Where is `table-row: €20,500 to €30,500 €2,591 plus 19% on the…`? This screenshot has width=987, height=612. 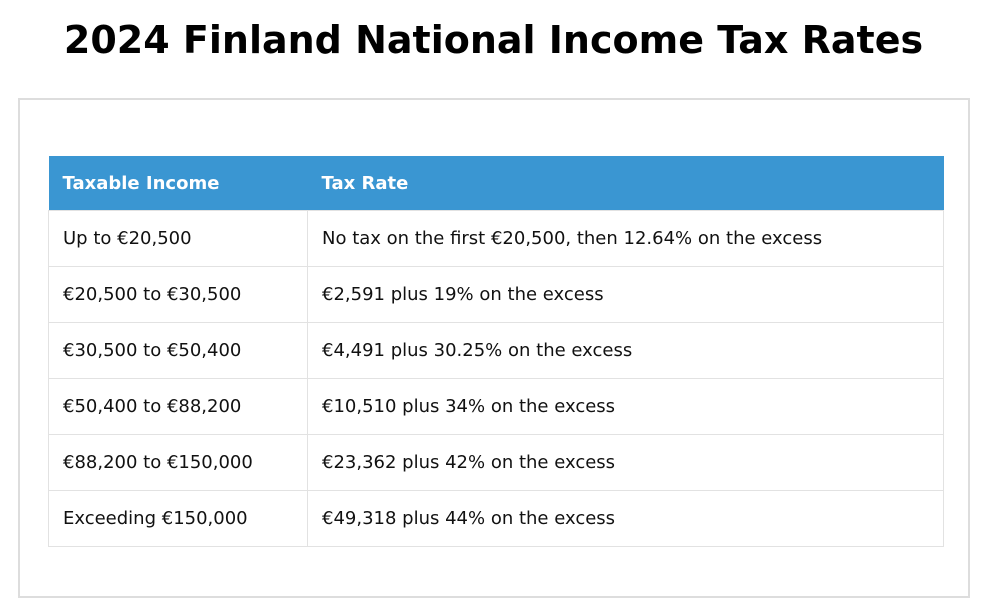
table-row: €20,500 to €30,500 €2,591 plus 19% on the… is located at coordinates (496, 294).